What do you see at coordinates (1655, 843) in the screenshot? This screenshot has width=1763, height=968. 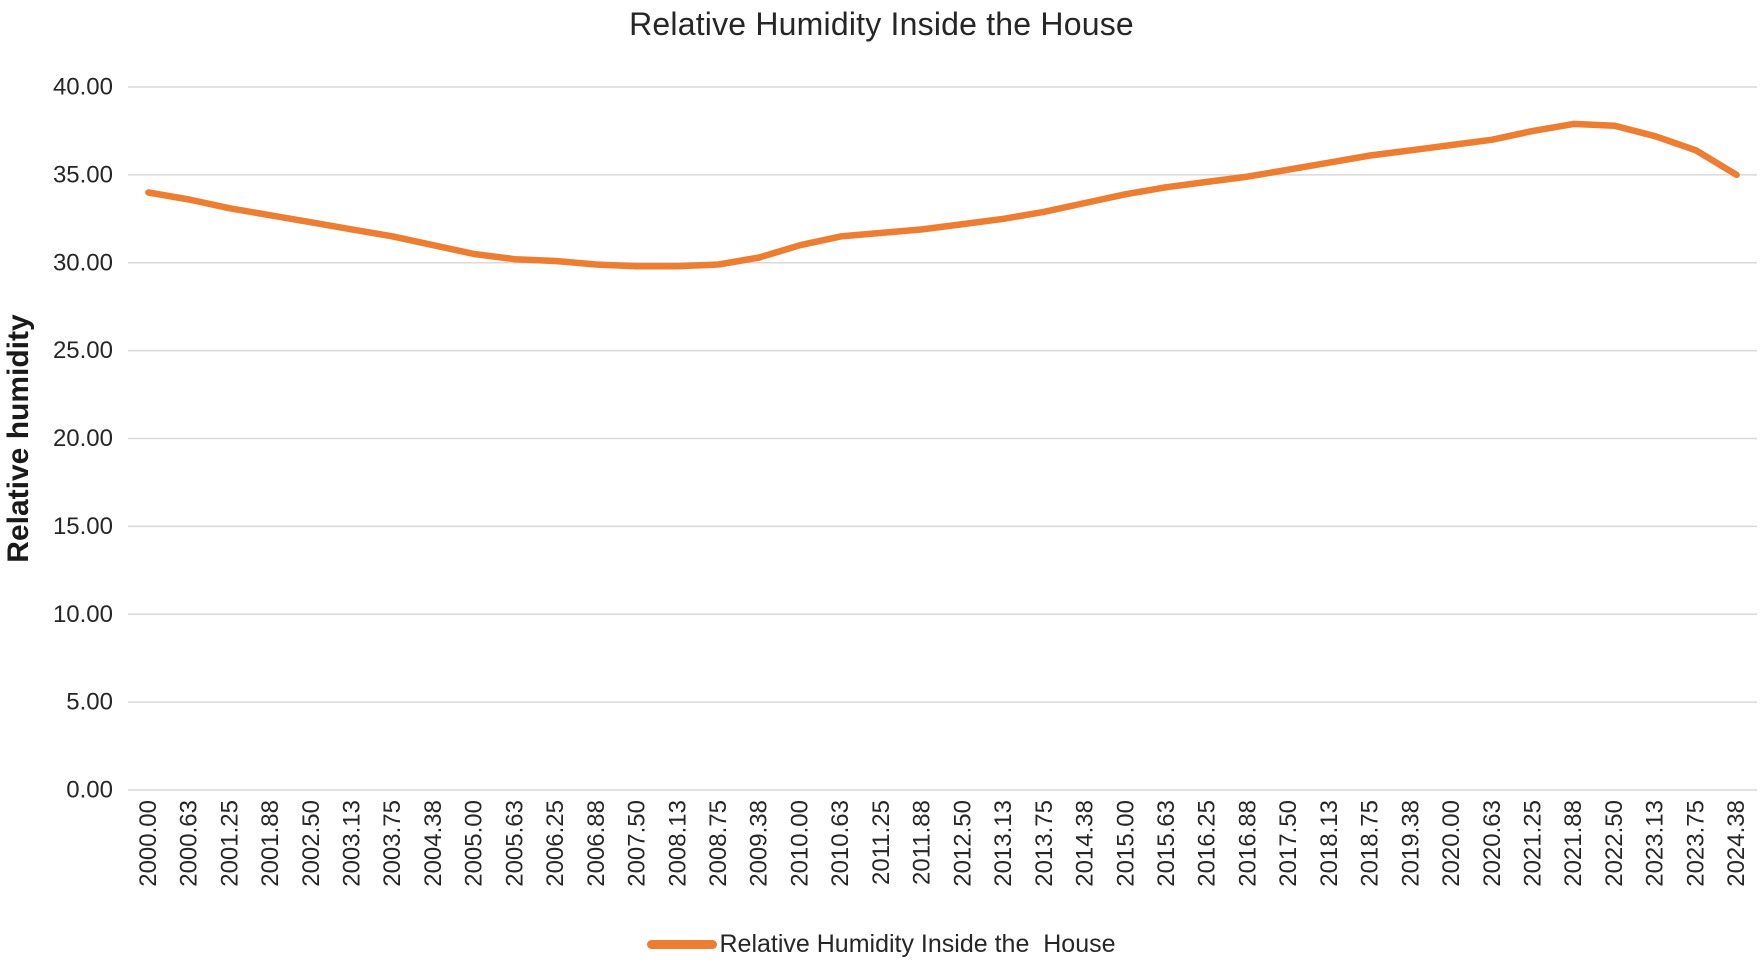 I see `x-tick-label: 2023.13` at bounding box center [1655, 843].